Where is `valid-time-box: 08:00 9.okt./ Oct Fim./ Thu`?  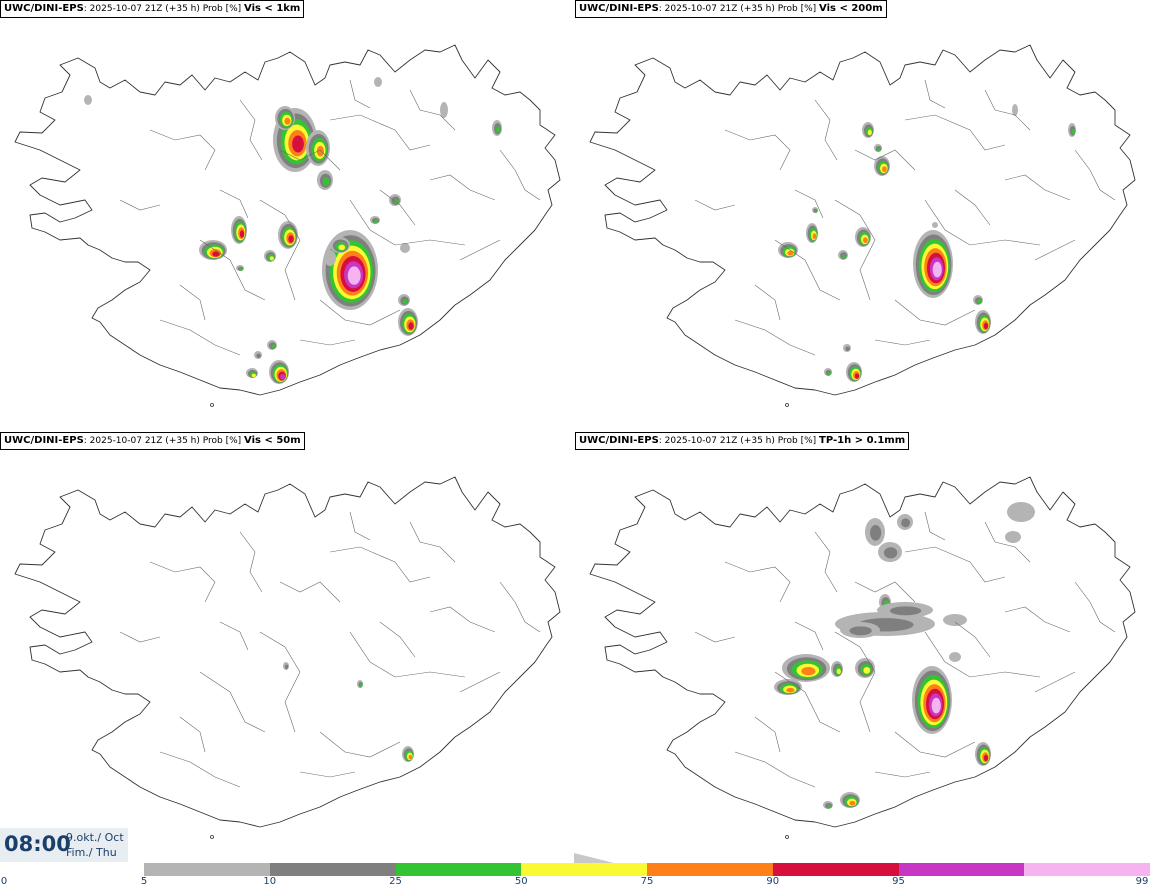
valid-time-box: 08:00 9.okt./ Oct Fim./ Thu is located at coordinates (64, 845).